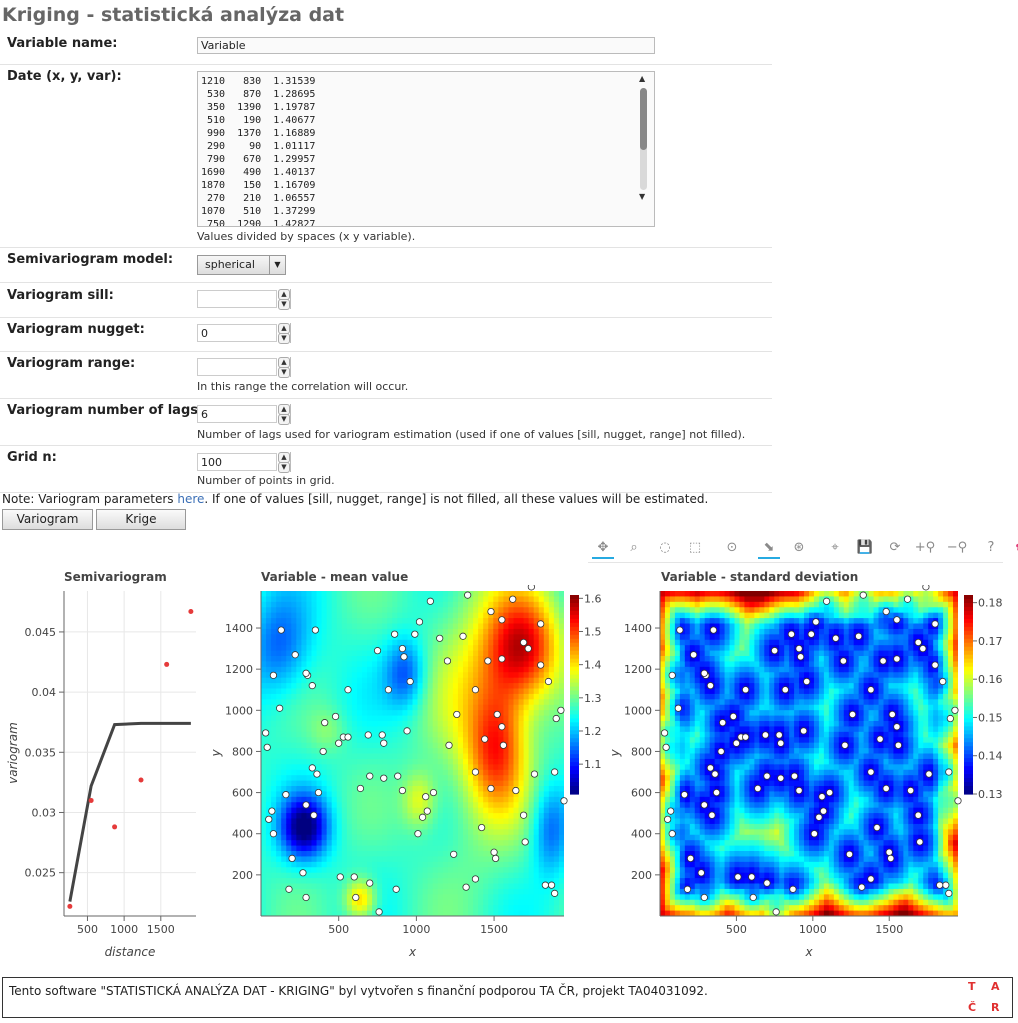  I want to click on colorbar-tick-label: 1.6, so click(593, 598).